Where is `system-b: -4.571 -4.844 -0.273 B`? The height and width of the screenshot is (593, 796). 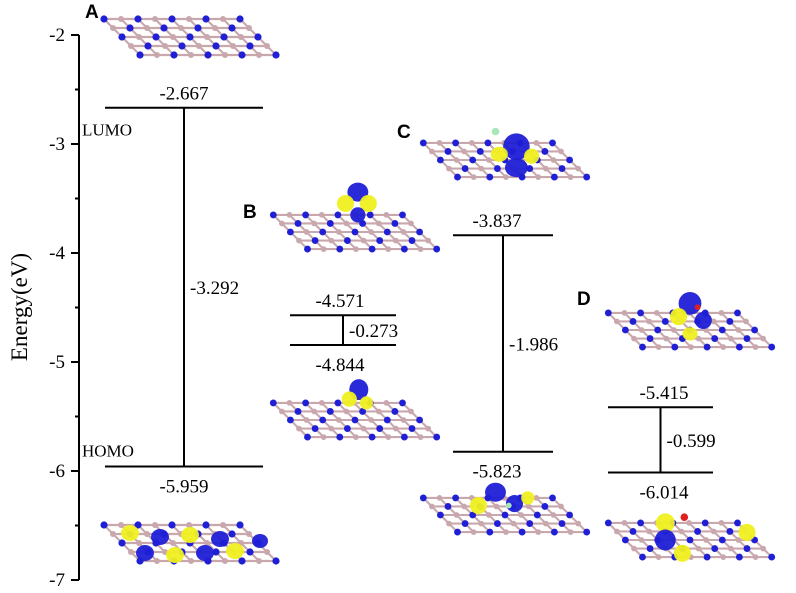 system-b: -4.571 -4.844 -0.273 B is located at coordinates (320, 289).